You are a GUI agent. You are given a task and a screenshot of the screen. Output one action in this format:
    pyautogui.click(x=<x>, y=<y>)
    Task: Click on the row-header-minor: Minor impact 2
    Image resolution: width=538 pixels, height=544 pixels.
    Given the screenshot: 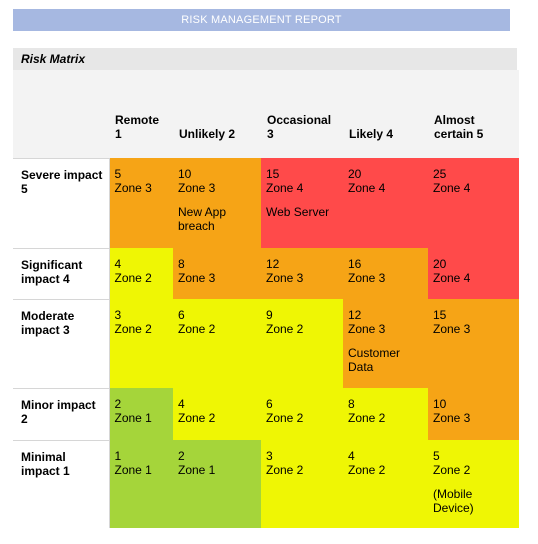 What is the action you would take?
    pyautogui.click(x=61, y=413)
    